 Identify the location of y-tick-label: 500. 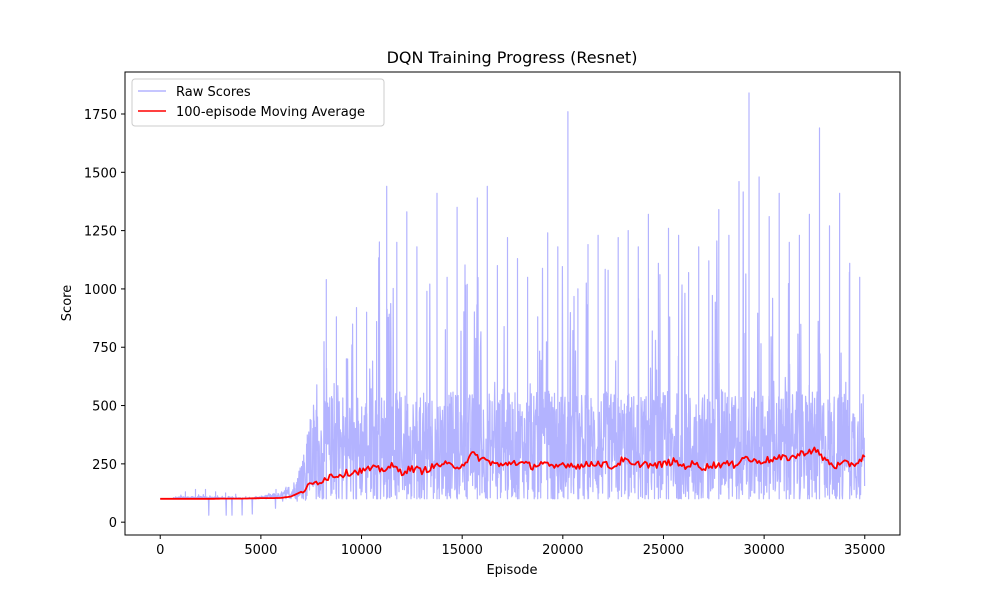
(104, 407).